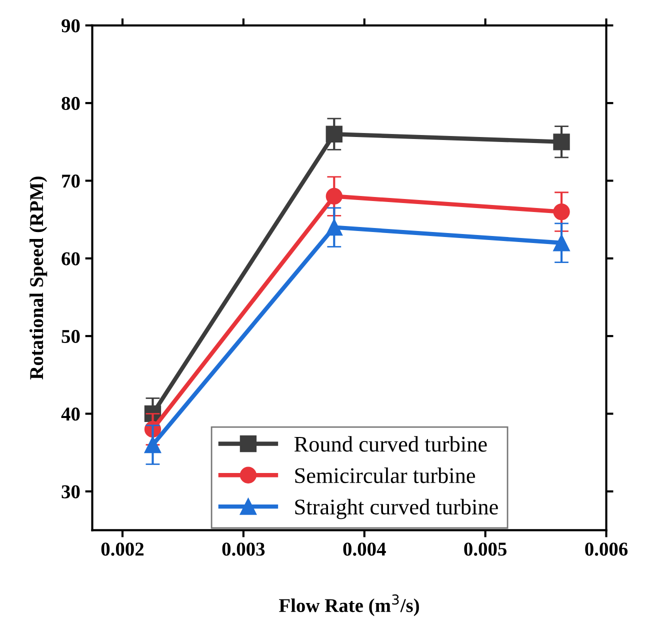 Image resolution: width=659 pixels, height=635 pixels. Describe the element at coordinates (70, 414) in the screenshot. I see `y-tick-label: 40` at that location.